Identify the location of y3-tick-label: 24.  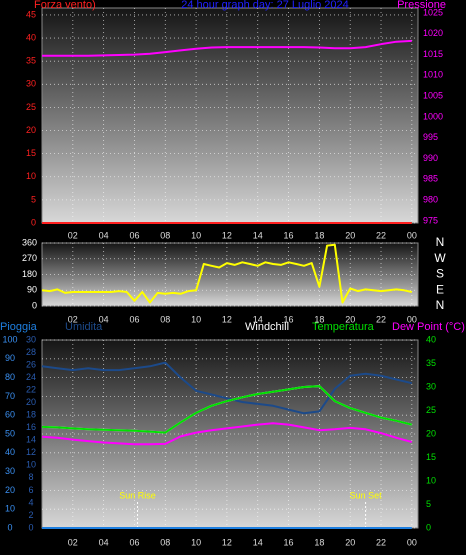
(31, 377).